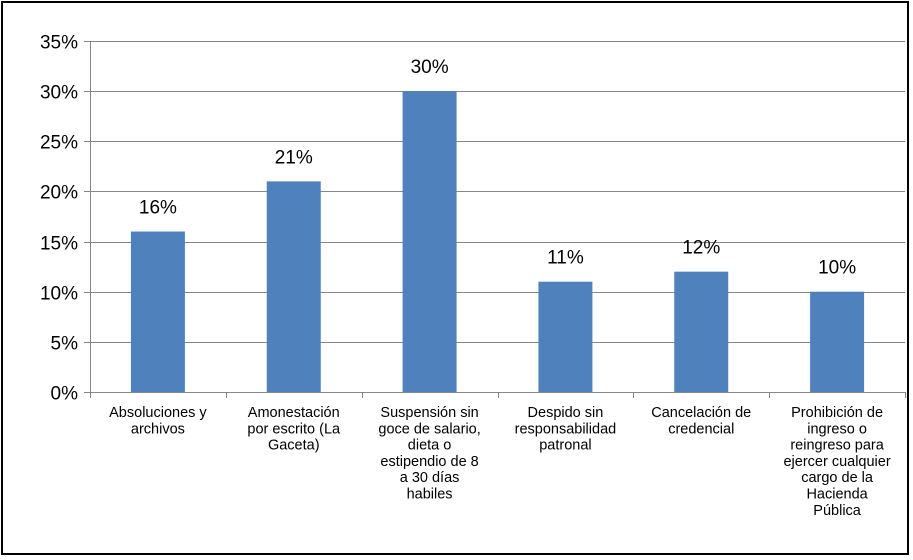 This screenshot has height=560, width=913. I want to click on category-label-line: goce de salario,, so click(429, 429).